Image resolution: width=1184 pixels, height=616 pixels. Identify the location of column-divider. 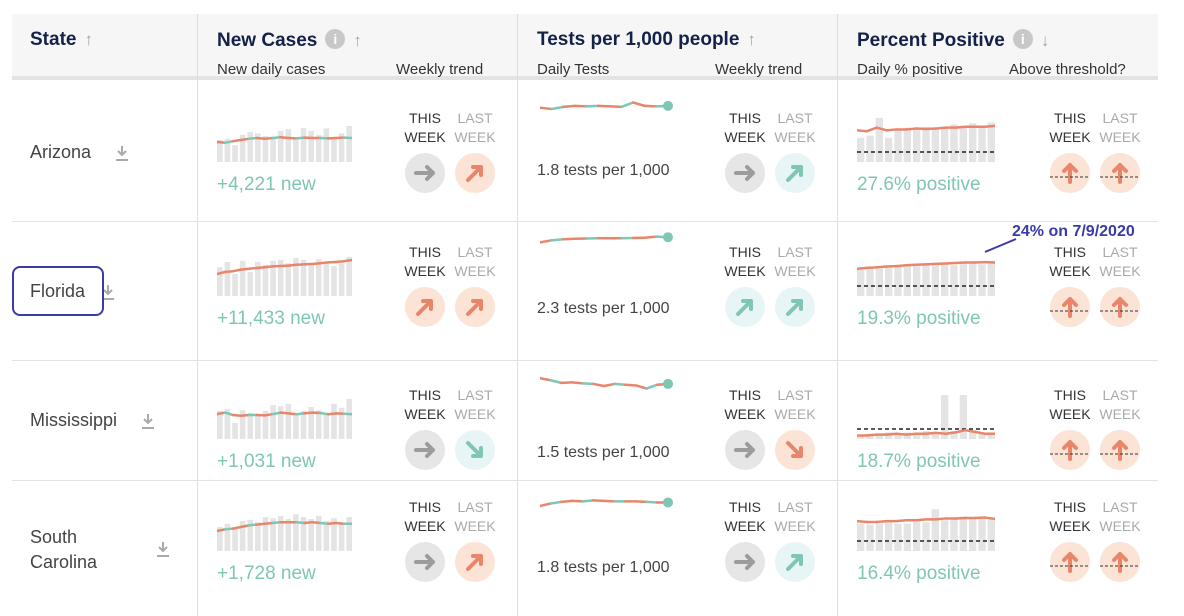
(197, 315).